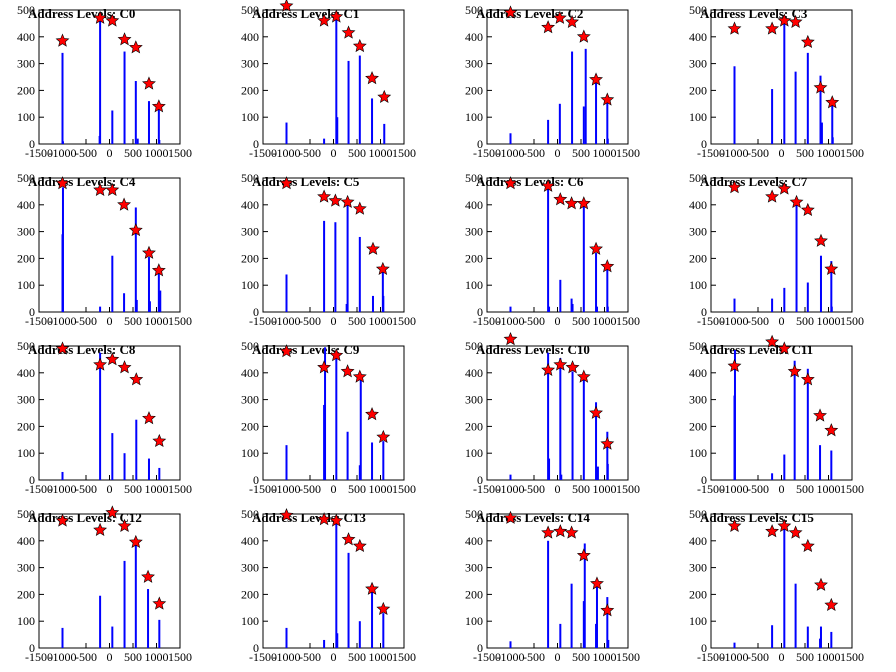 The height and width of the screenshot is (672, 896). Describe the element at coordinates (754, 181) in the screenshot. I see `chart-title: Address Levels: C7` at that location.